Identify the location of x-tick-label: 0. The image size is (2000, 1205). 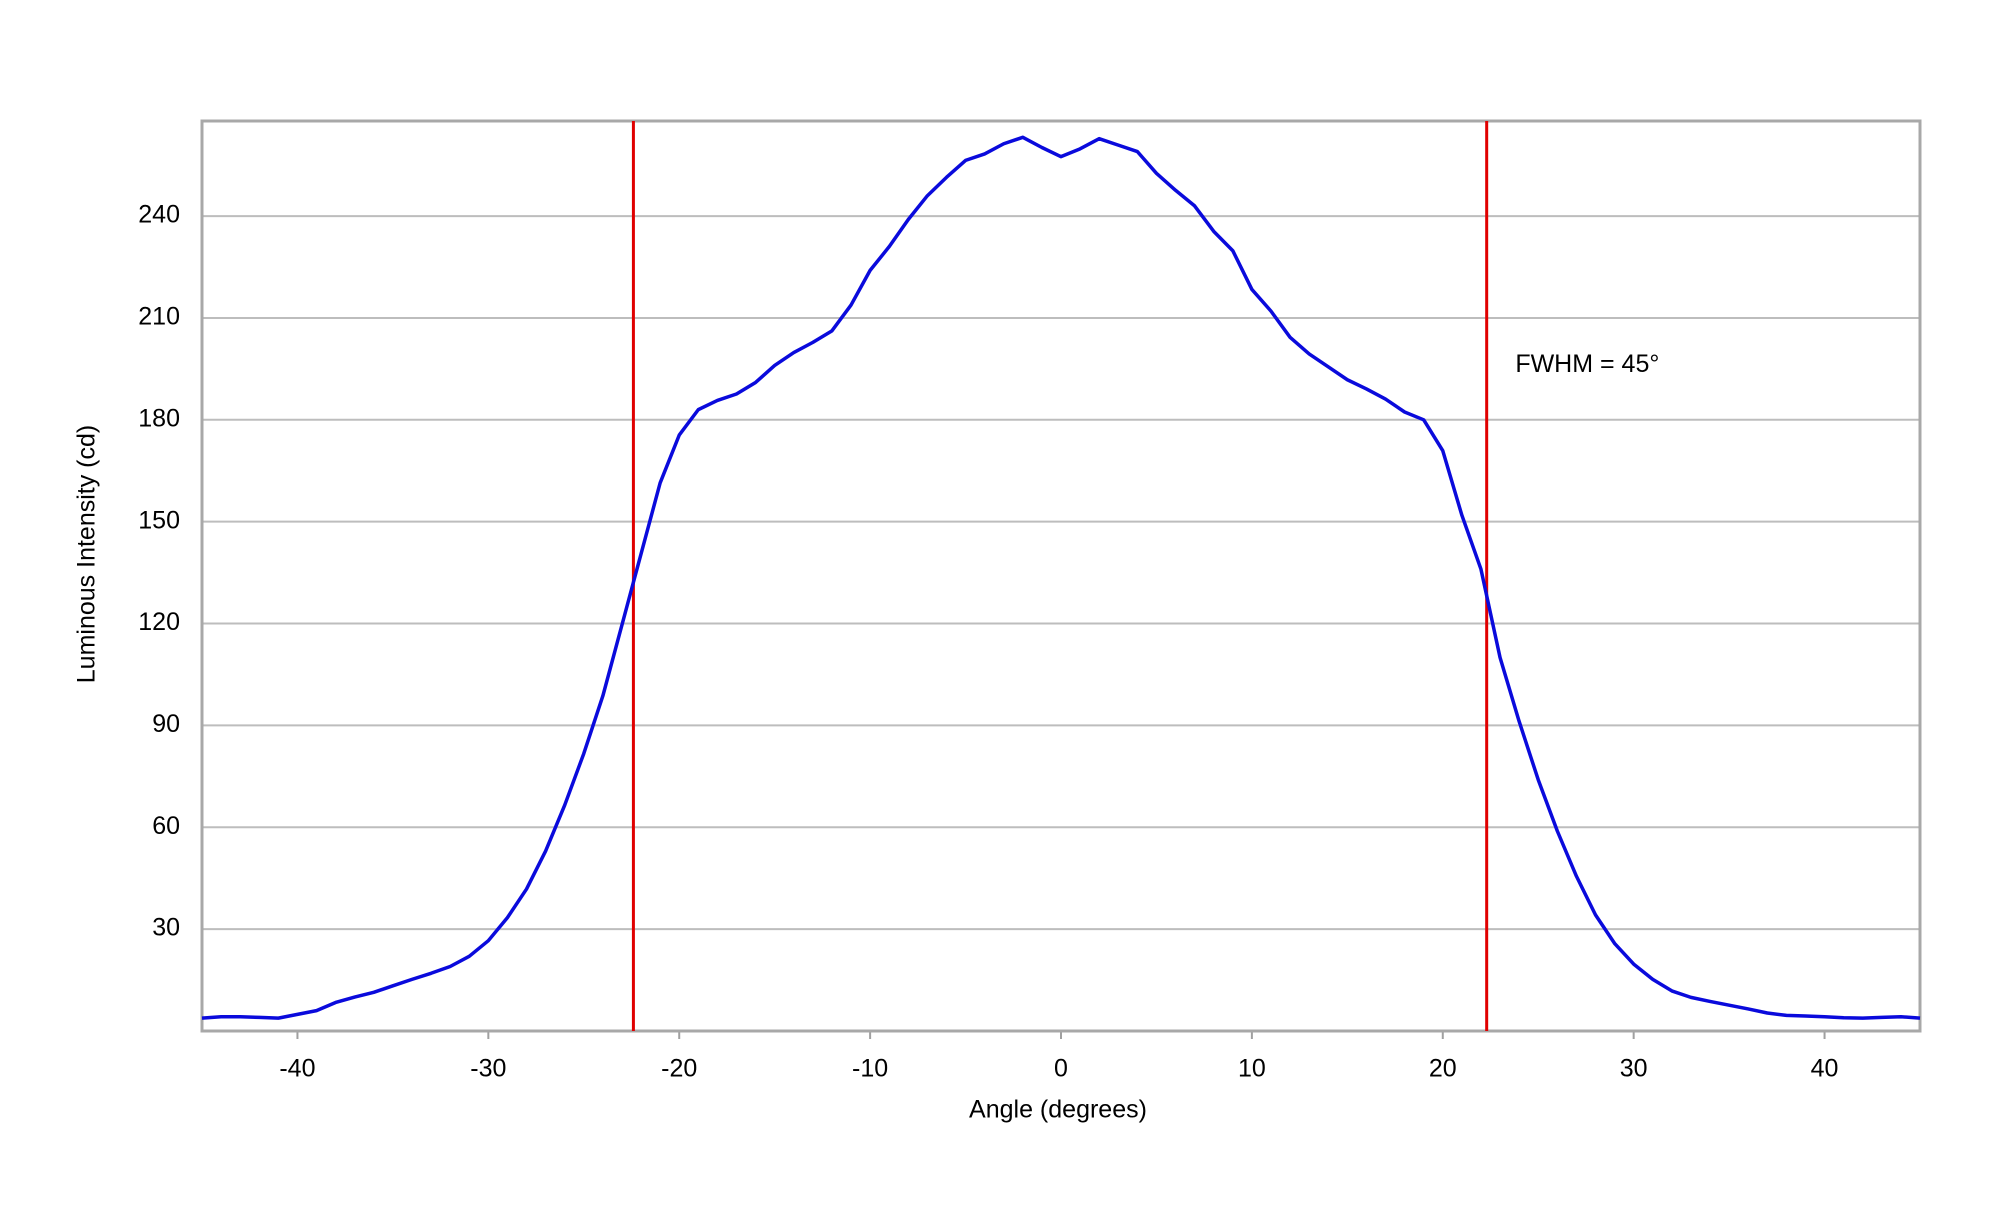
(1061, 1069).